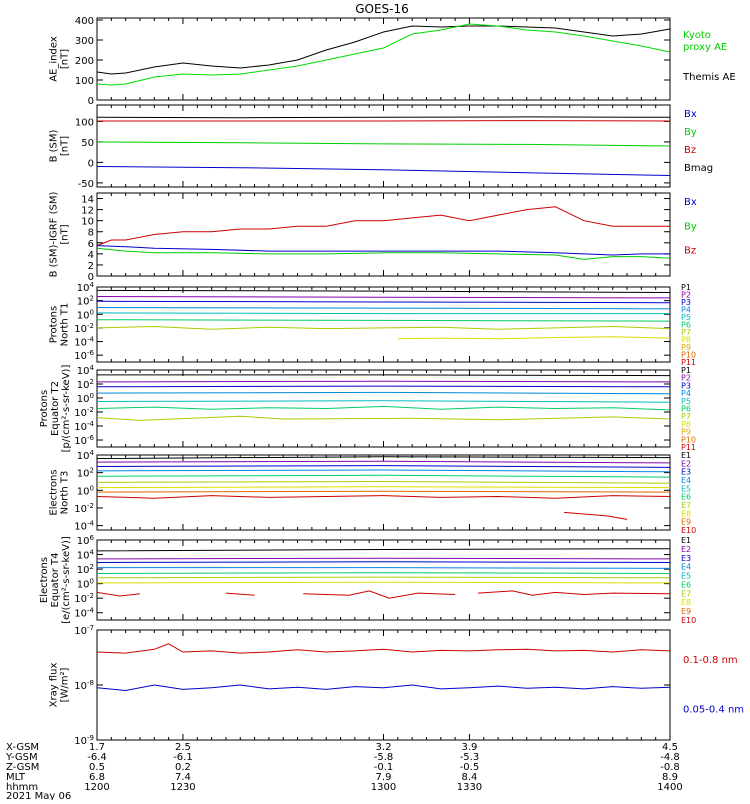  What do you see at coordinates (84, 355) in the screenshot?
I see `y-tick-label-protons-north: 10⁻⁶` at bounding box center [84, 355].